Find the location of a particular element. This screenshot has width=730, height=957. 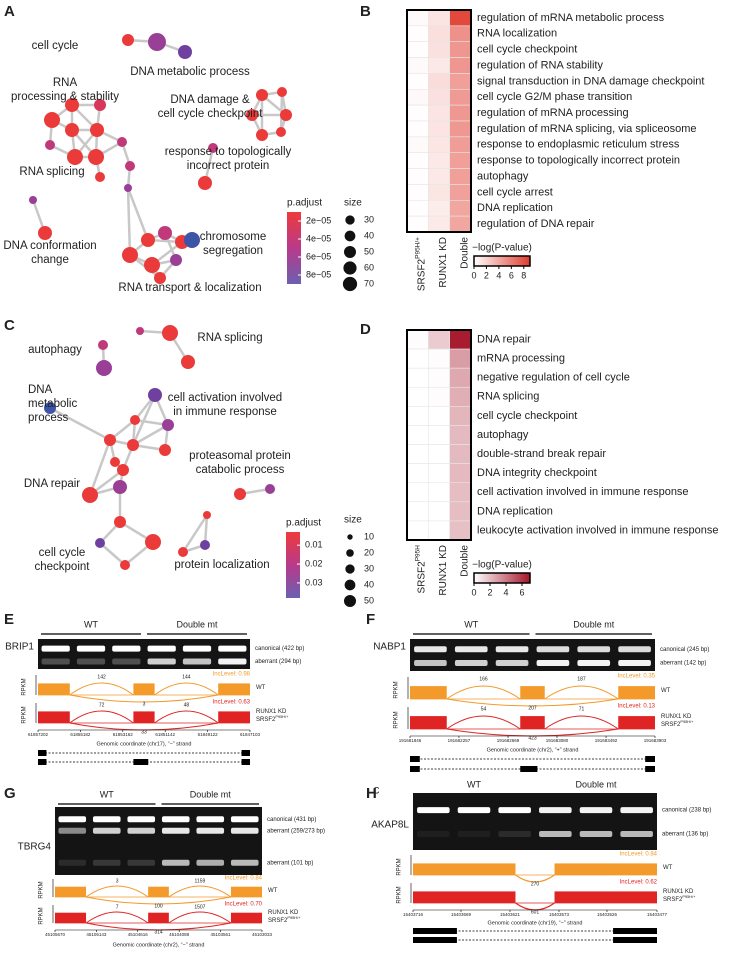

inc-level: IncLevel: 0.98 is located at coordinates (232, 675).